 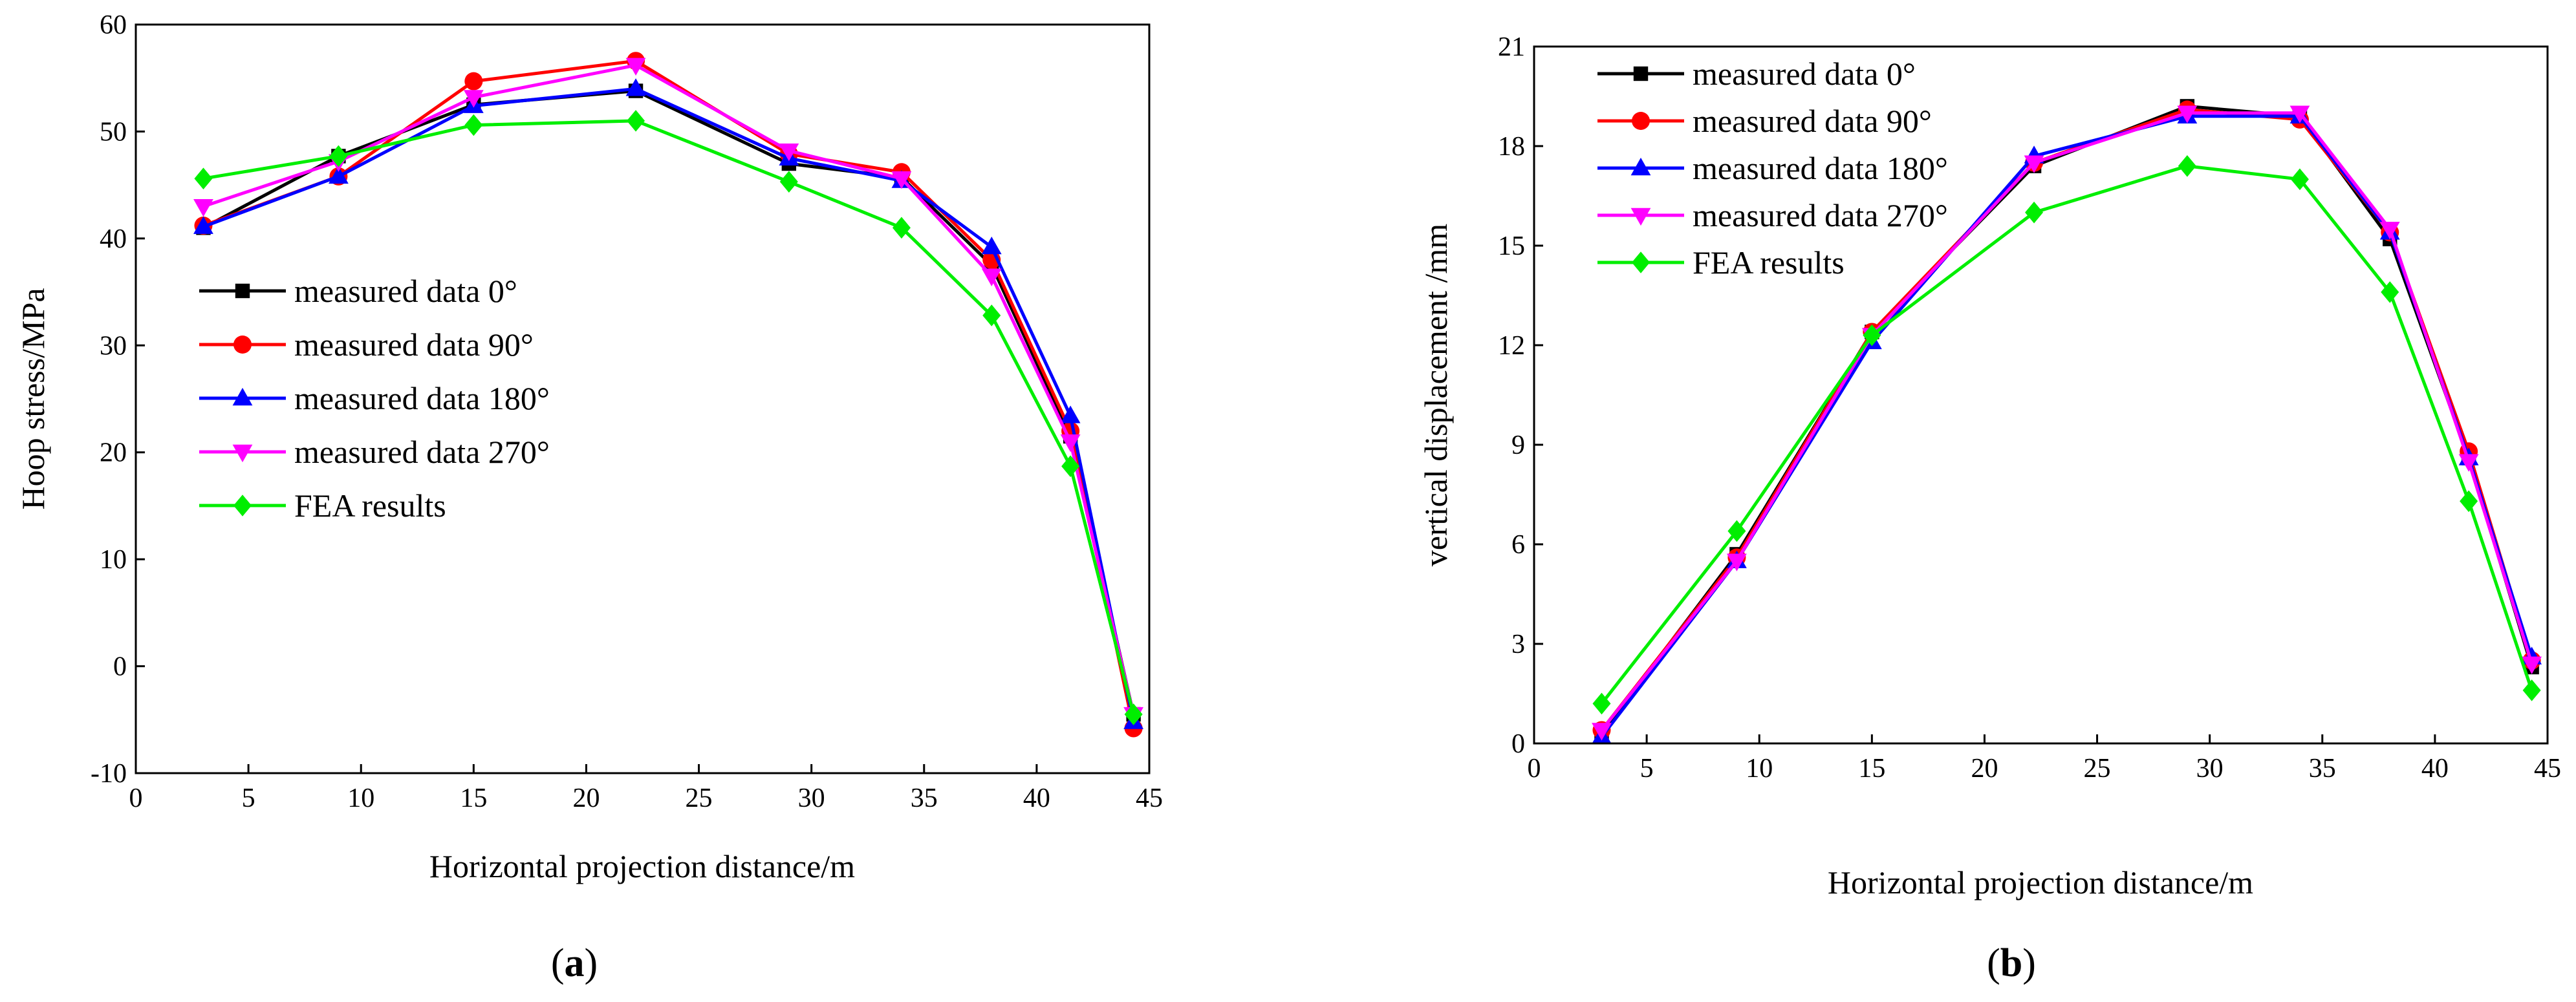 I want to click on legend-label-b-0: measured data 0°, so click(x=1804, y=74).